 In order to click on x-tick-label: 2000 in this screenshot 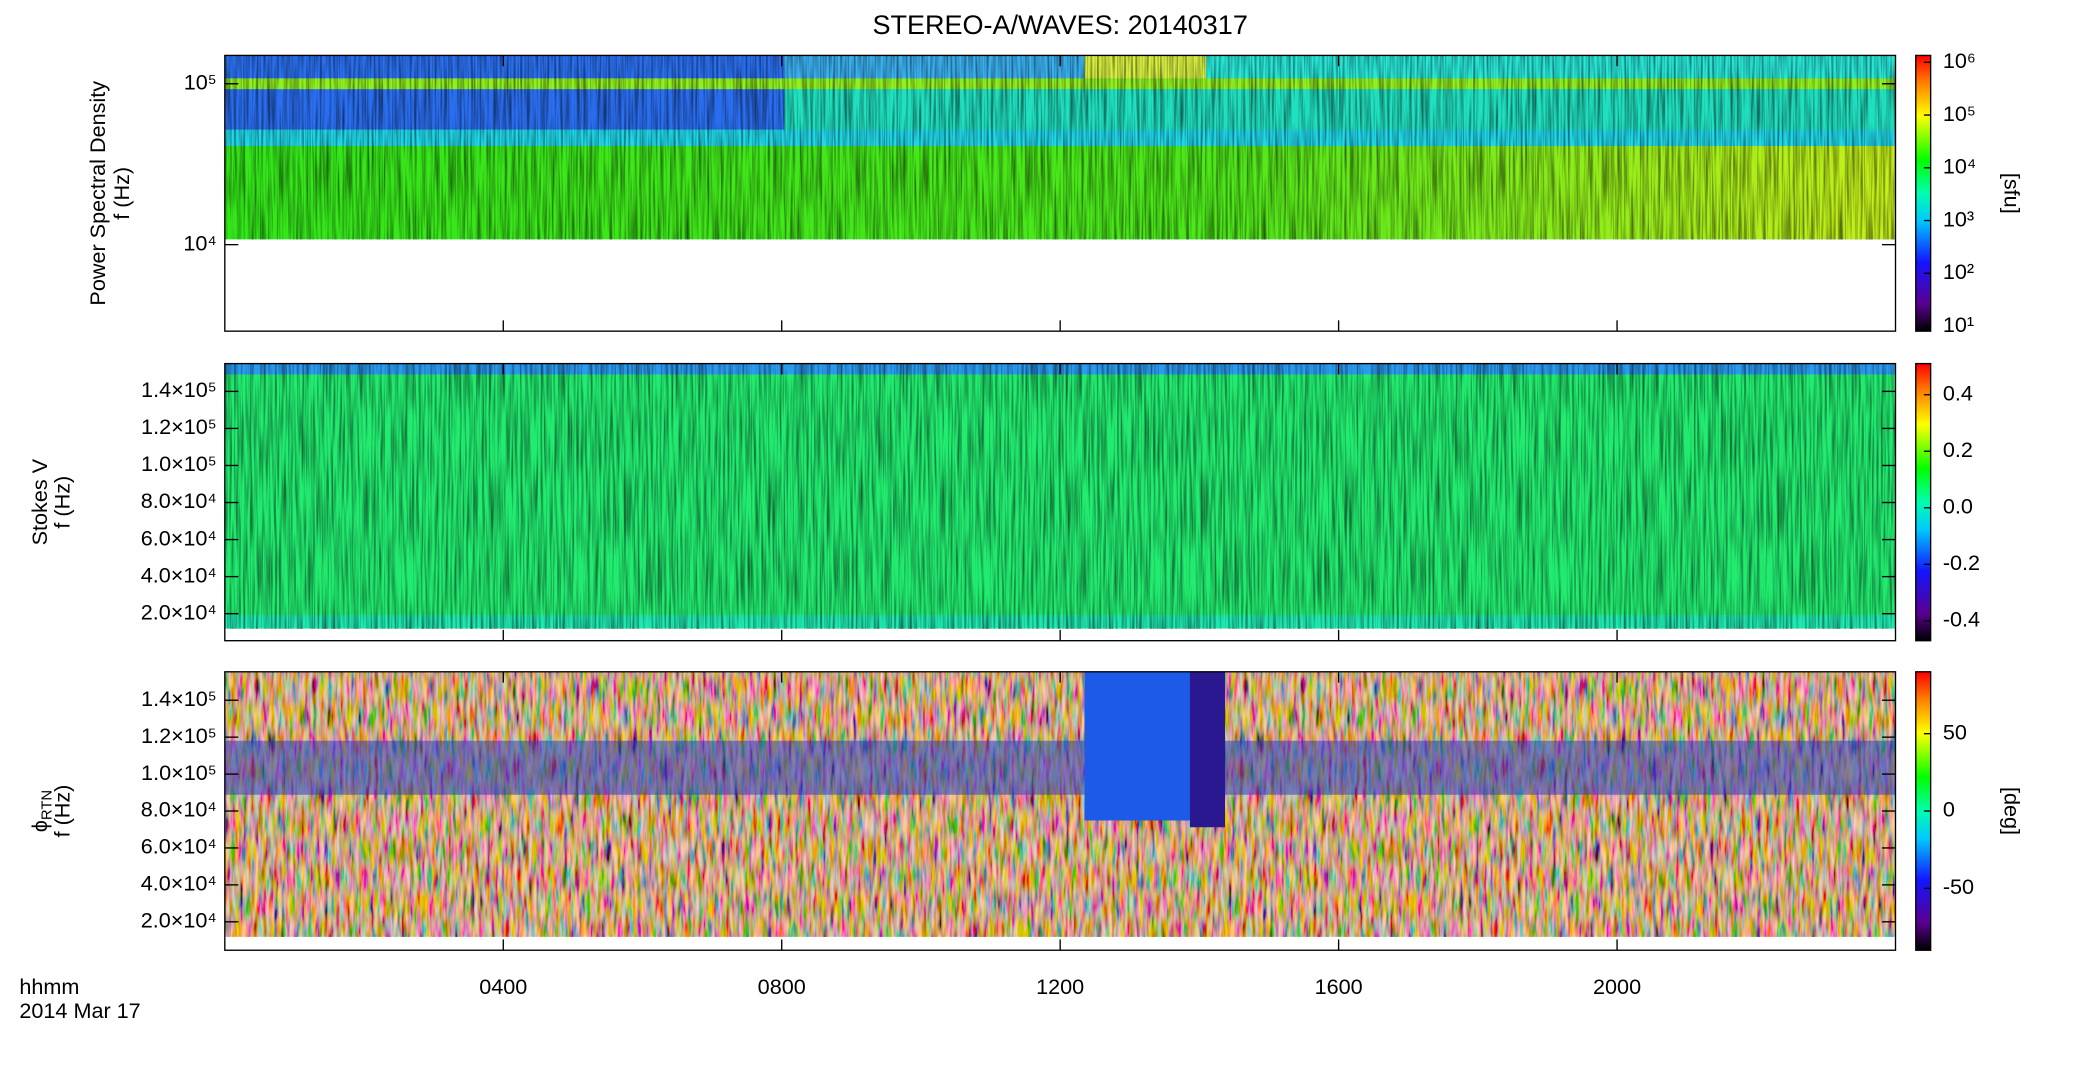, I will do `click(1617, 986)`.